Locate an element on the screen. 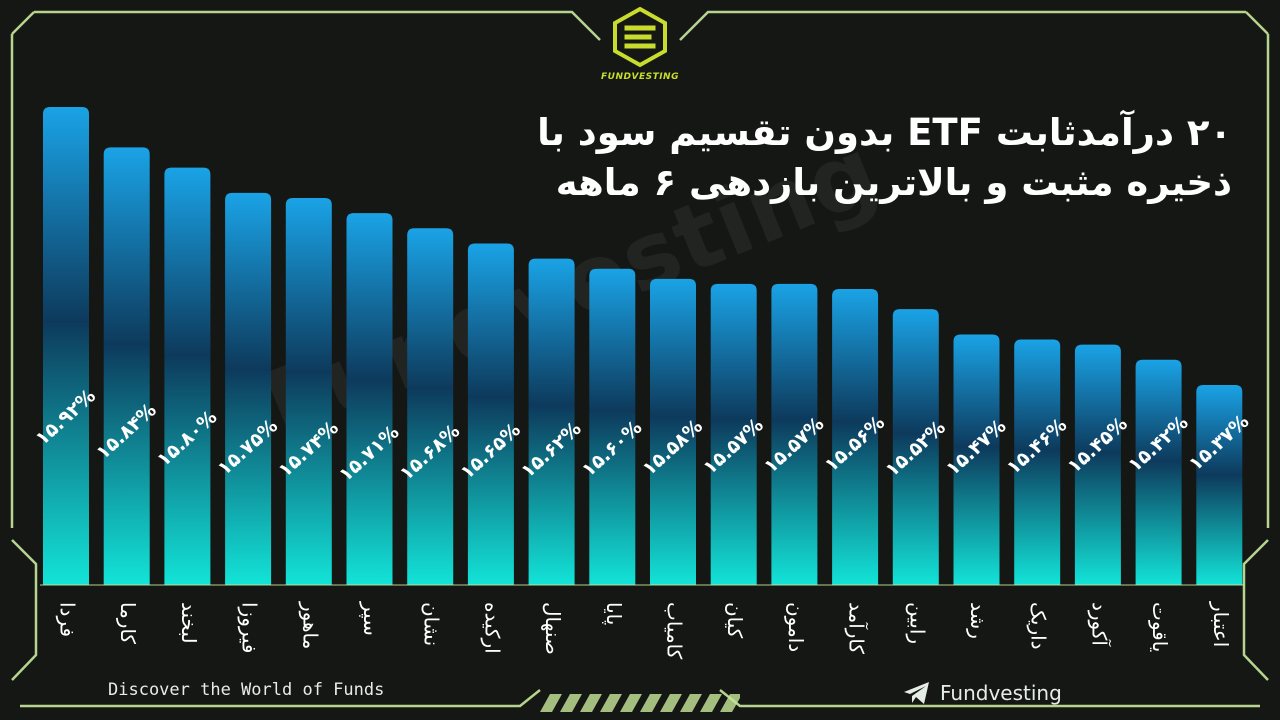 Image resolution: width=1280 pixels, height=720 pixels. brand-logo: FUNDVESTING is located at coordinates (640, 44).